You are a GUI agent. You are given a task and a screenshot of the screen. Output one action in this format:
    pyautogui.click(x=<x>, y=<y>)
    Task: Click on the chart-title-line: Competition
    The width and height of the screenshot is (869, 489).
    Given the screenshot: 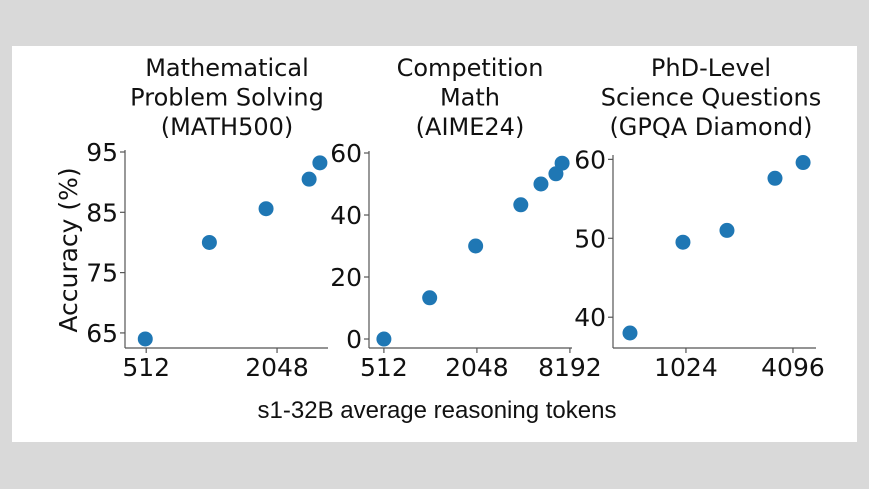 What is the action you would take?
    pyautogui.click(x=470, y=68)
    